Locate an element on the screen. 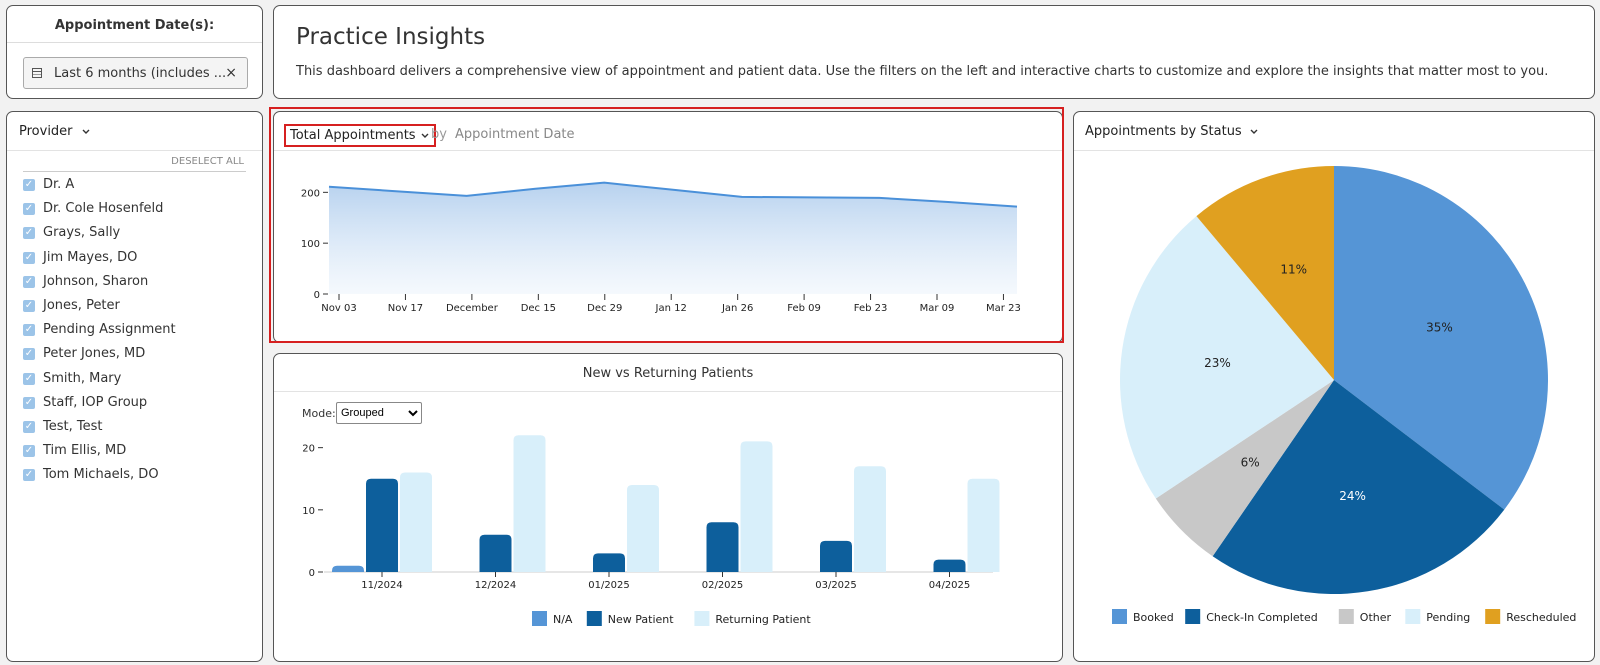 Image resolution: width=1600 pixels, height=665 pixels. status-chart-title: Appointments by Status is located at coordinates (1163, 131).